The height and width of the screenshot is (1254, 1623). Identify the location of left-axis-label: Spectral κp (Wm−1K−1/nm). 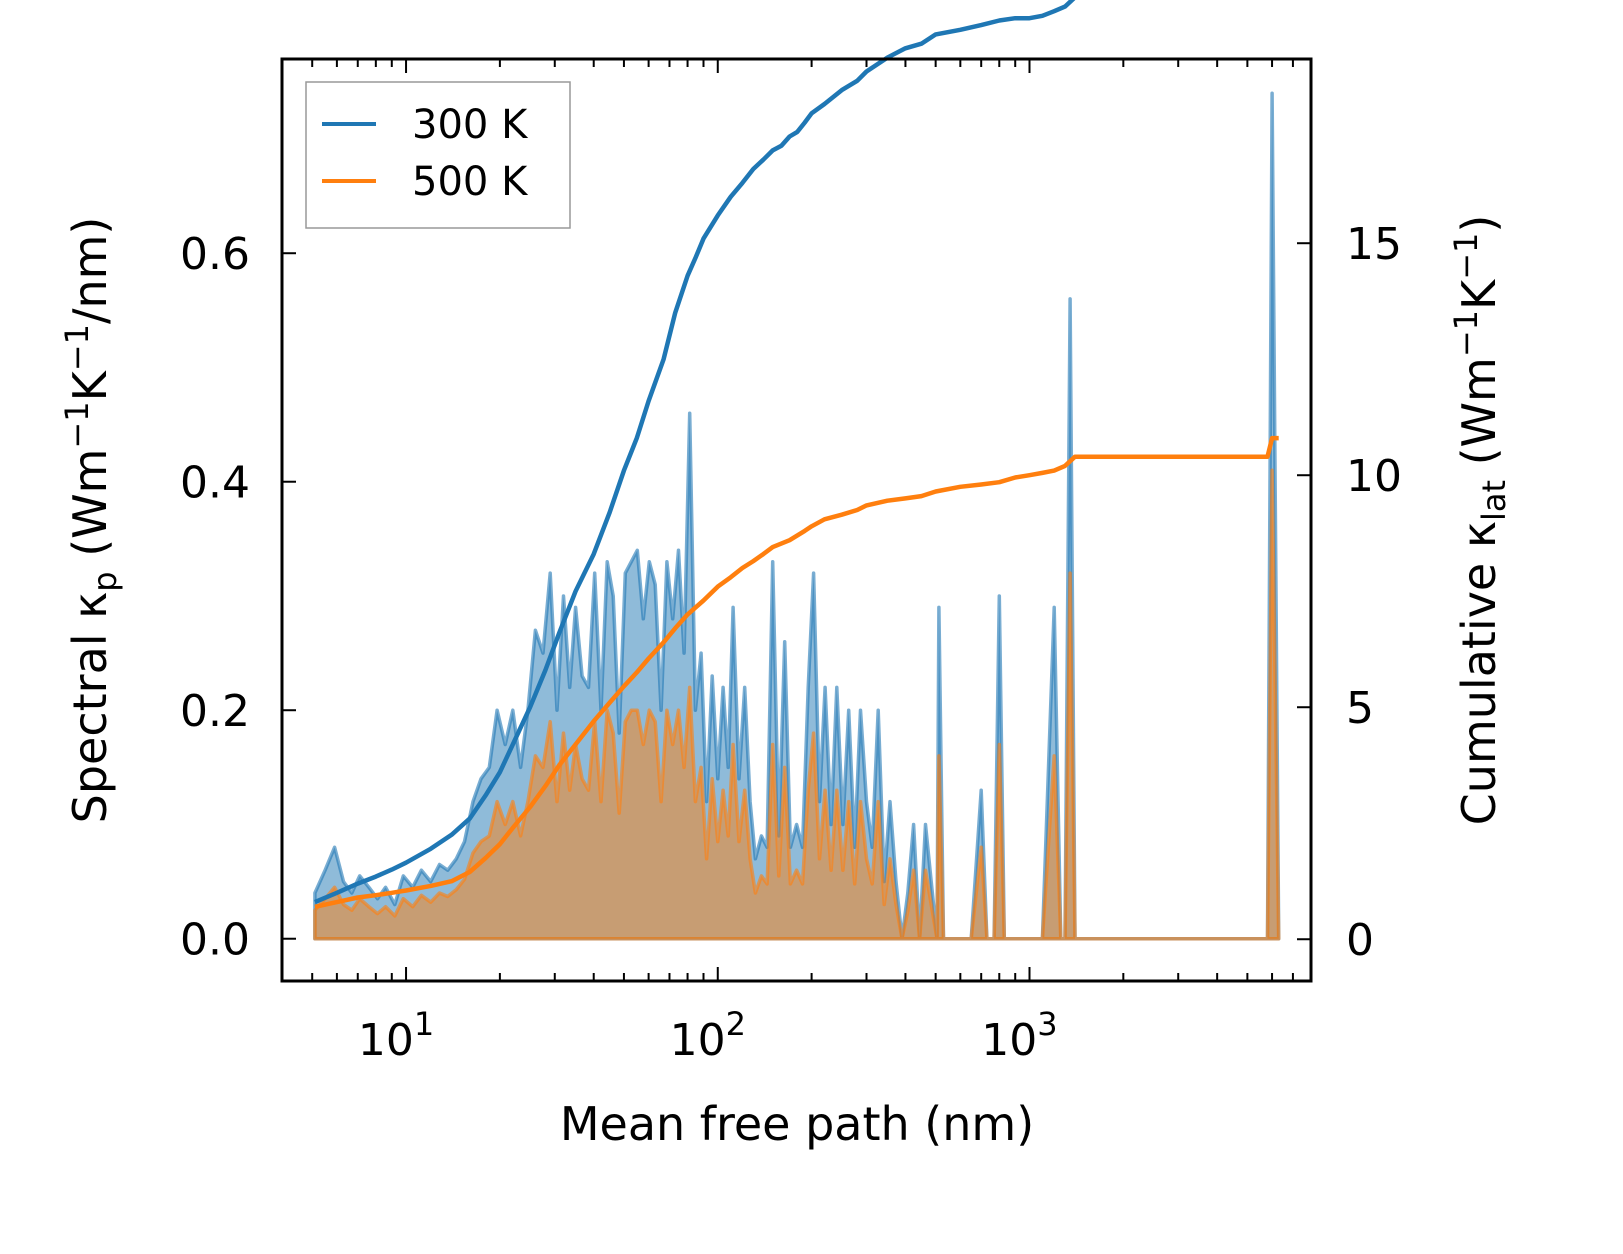
(91, 520).